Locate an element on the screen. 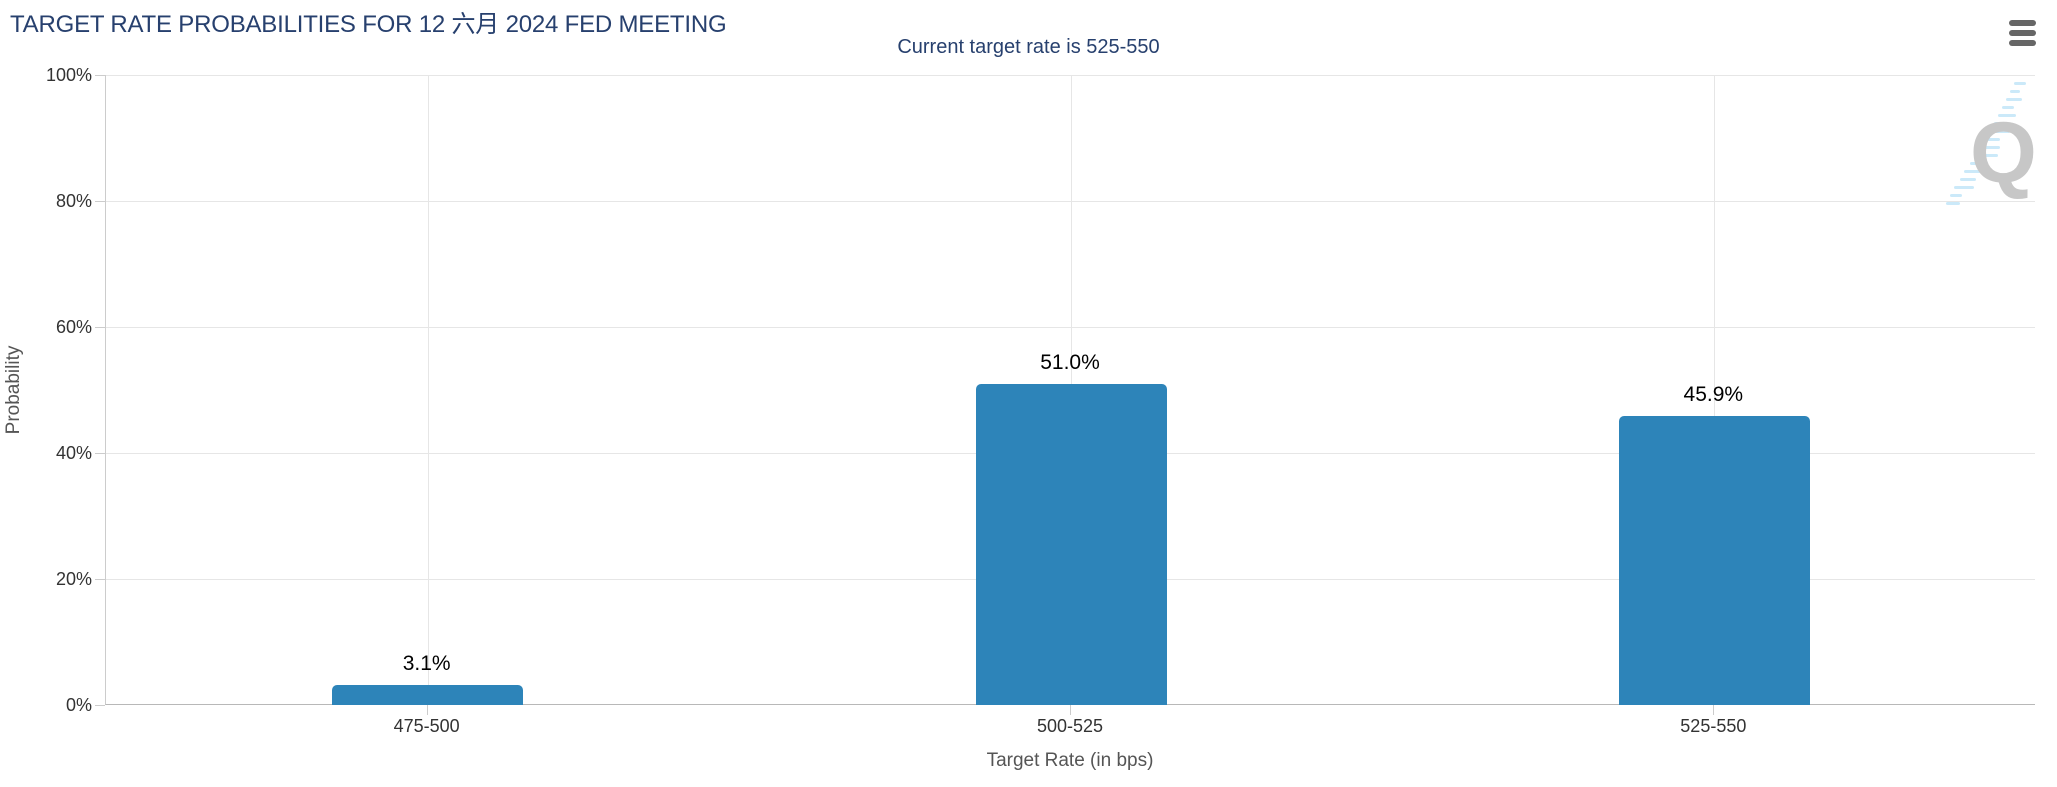  bar-value-label: 3.1% is located at coordinates (426, 664).